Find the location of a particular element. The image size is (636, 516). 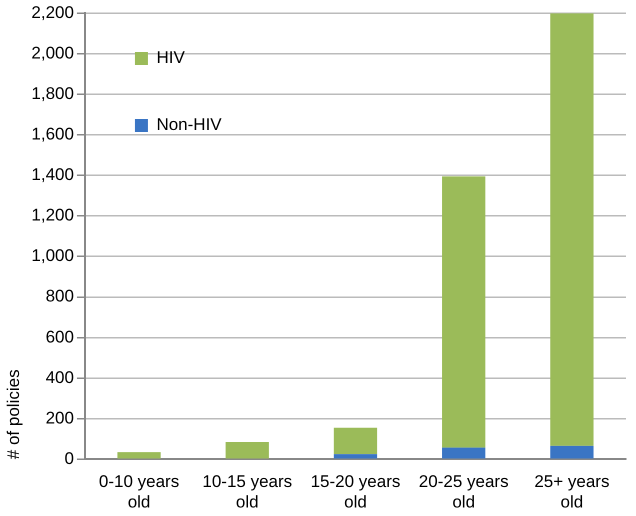

y-tick-label: 1,200 is located at coordinates (52, 215).